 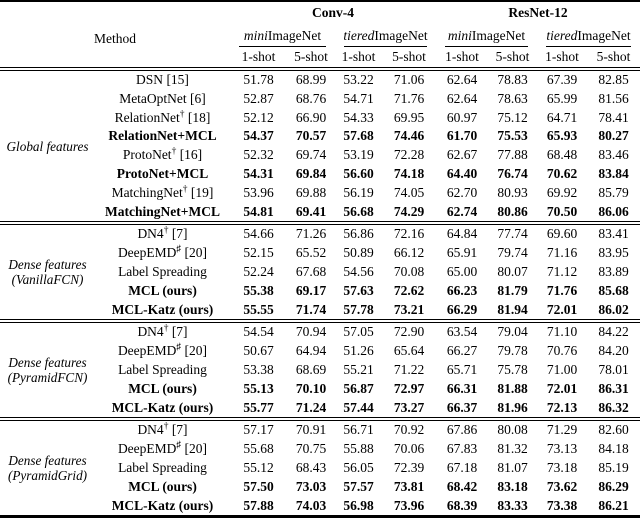 What do you see at coordinates (409, 136) in the screenshot?
I see `accuracy-value-cell: 74.46` at bounding box center [409, 136].